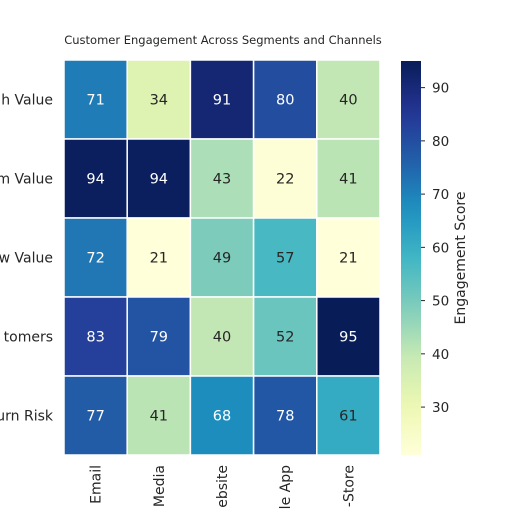 This screenshot has height=512, width=512. I want to click on cell-value-label: 49, so click(222, 259).